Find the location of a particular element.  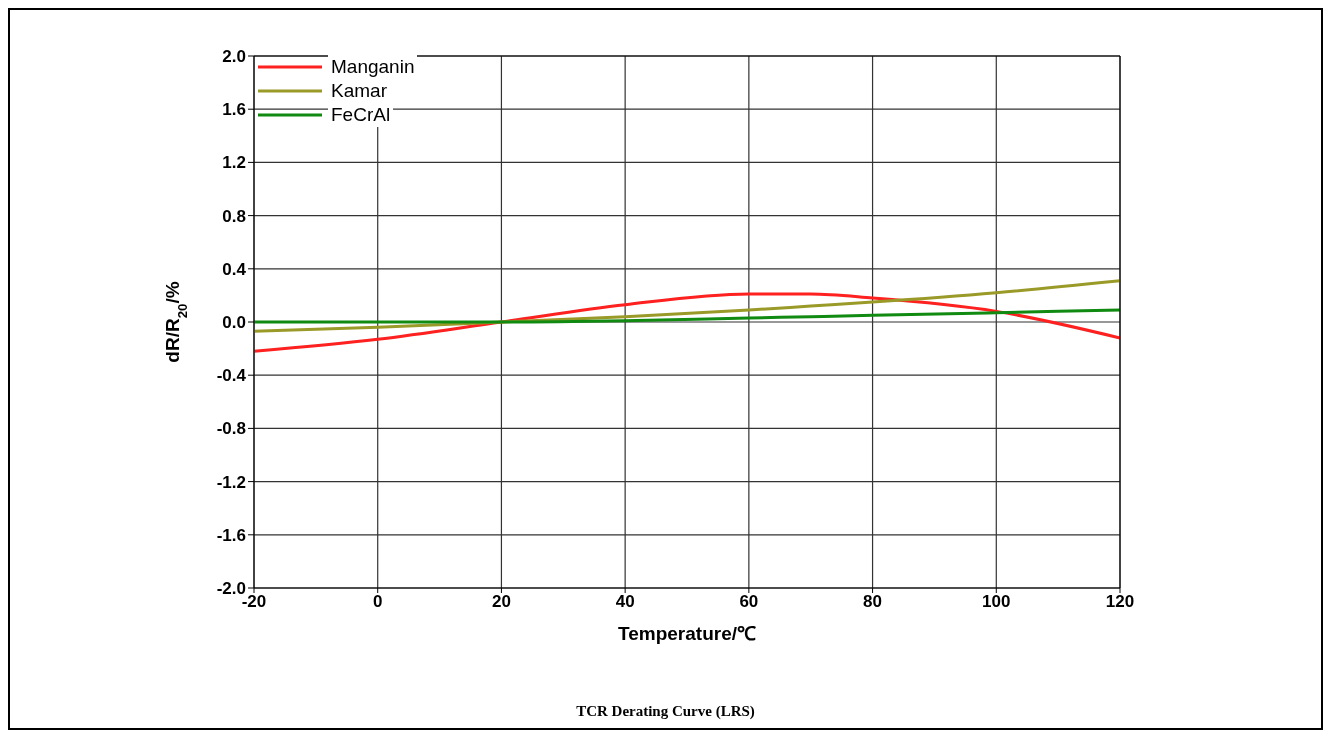

x-axis-title: Temperature/℃ is located at coordinates (687, 633).